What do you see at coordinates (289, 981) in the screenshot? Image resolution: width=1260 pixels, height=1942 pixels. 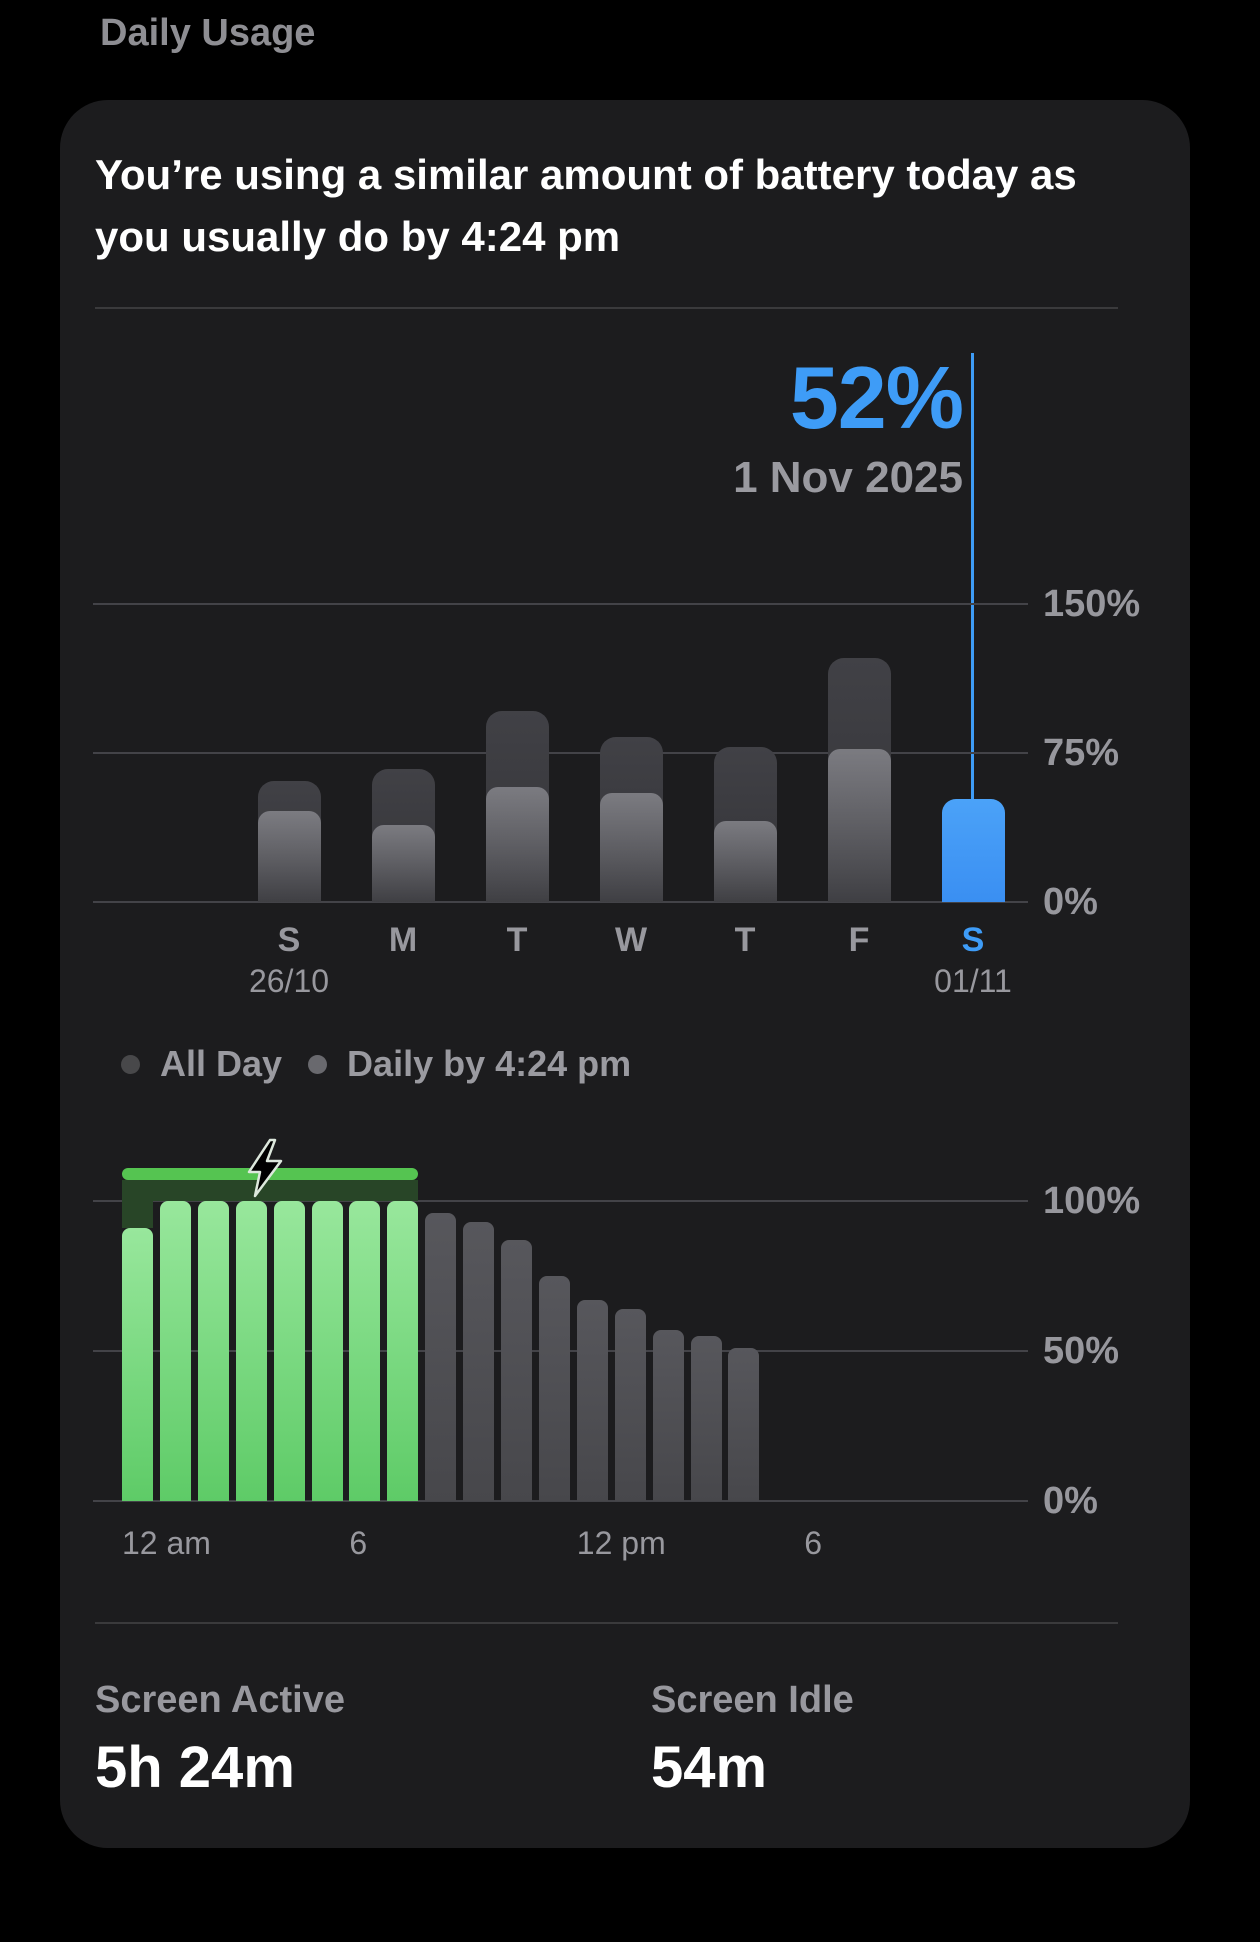 I see `date-label: 26/10` at bounding box center [289, 981].